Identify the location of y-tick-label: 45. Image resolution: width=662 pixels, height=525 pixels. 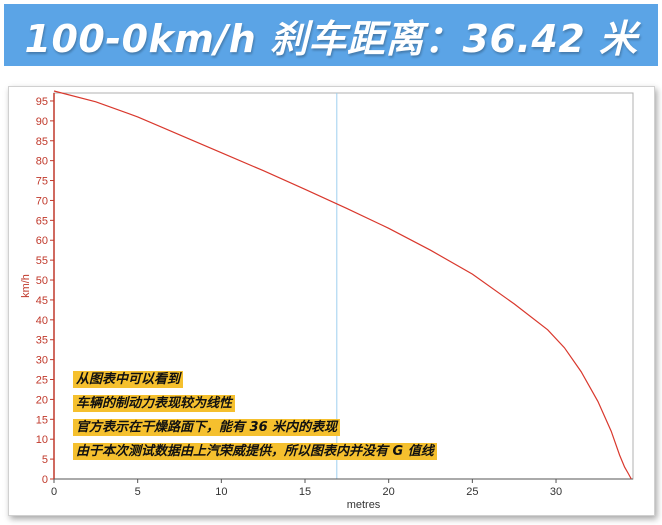
(42, 301).